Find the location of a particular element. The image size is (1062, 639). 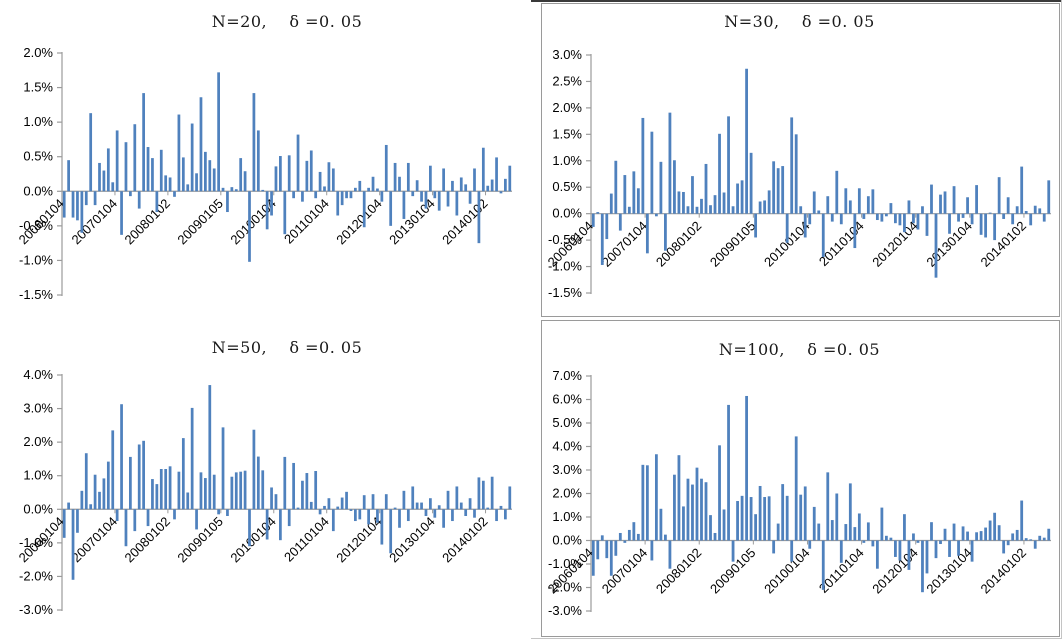

y-tick-label: 1.0% is located at coordinates (38, 475).